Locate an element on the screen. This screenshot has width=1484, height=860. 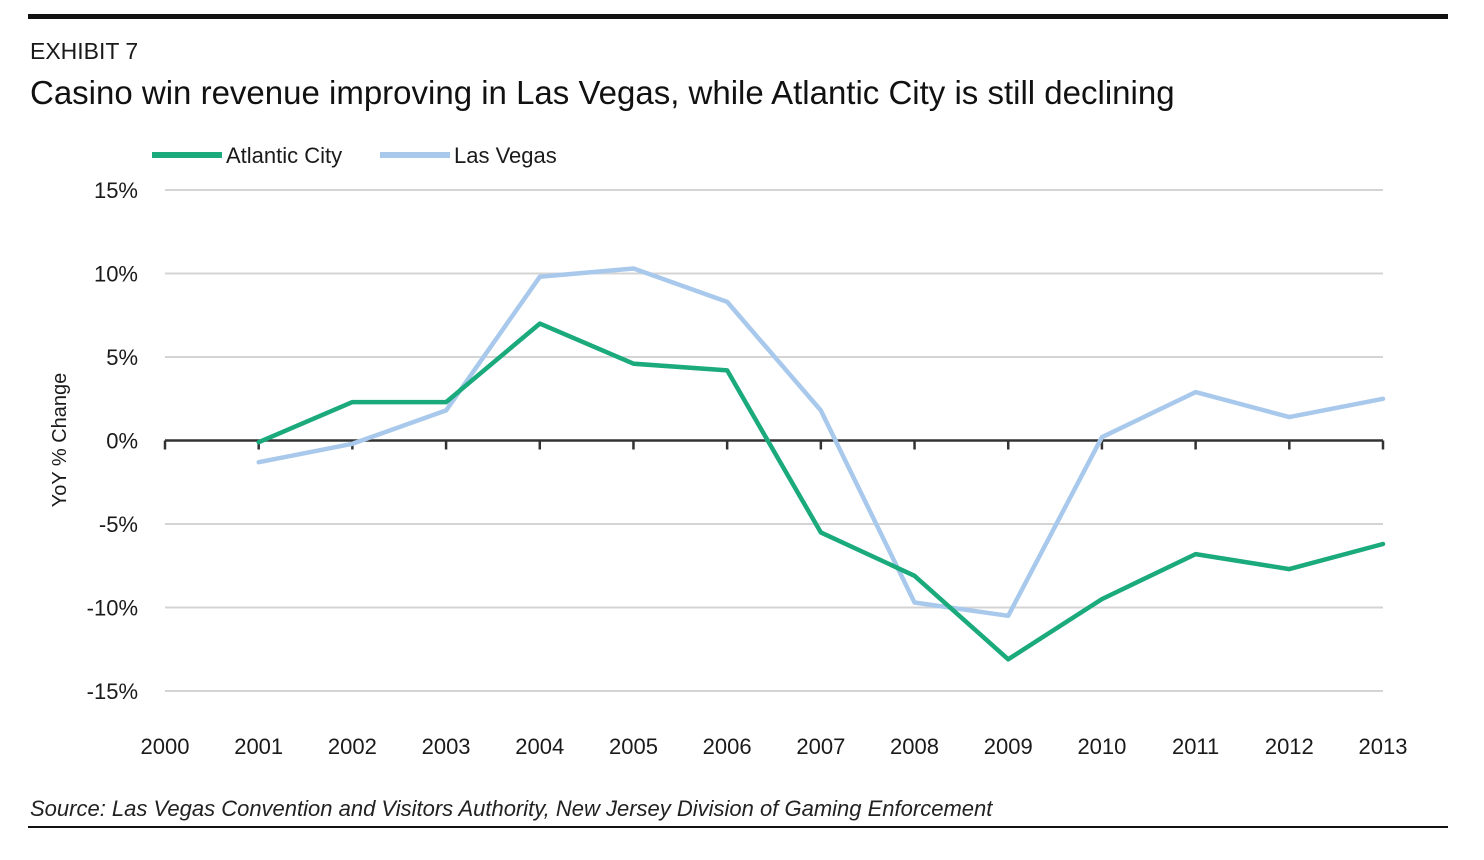
x-tick-label: 2002 is located at coordinates (352, 746).